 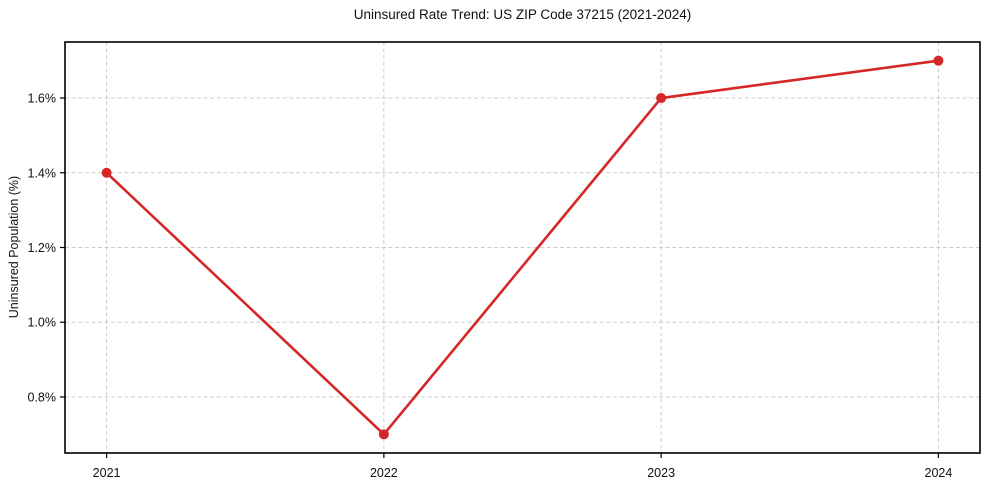 I want to click on x-tick-label: 2022, so click(x=384, y=473).